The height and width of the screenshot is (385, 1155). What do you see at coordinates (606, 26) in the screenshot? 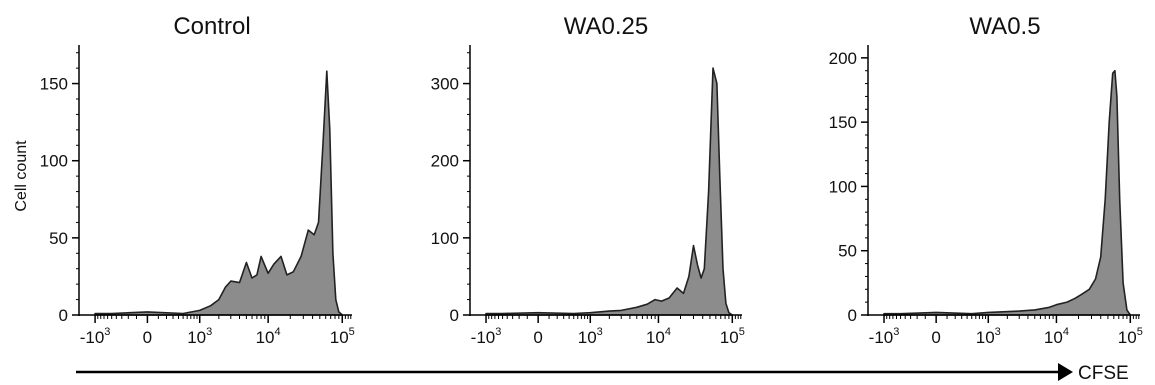
I see `panel-title: WA0.25` at bounding box center [606, 26].